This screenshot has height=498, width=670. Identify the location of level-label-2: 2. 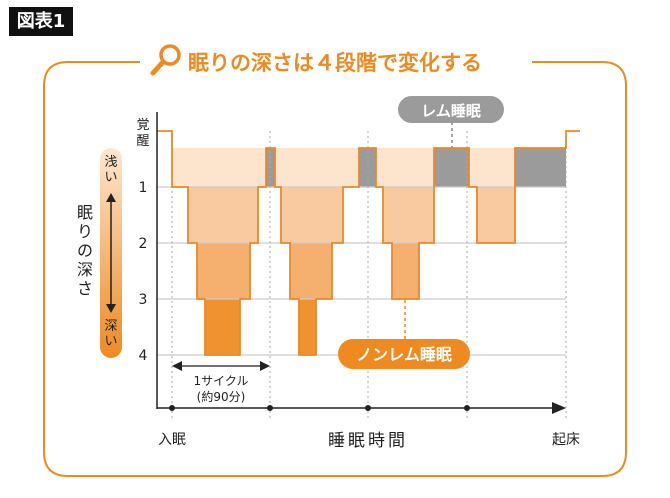
(143, 244).